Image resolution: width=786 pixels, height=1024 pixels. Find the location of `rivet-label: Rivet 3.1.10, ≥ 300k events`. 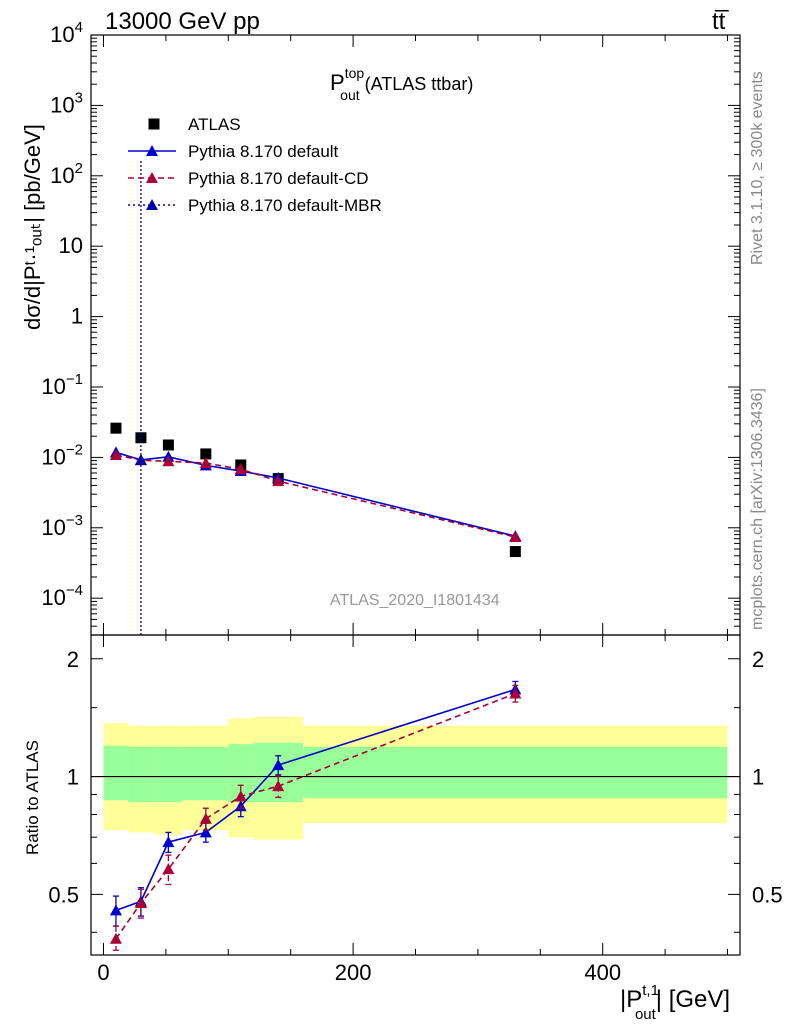

rivet-label: Rivet 3.1.10, ≥ 300k events is located at coordinates (757, 168).